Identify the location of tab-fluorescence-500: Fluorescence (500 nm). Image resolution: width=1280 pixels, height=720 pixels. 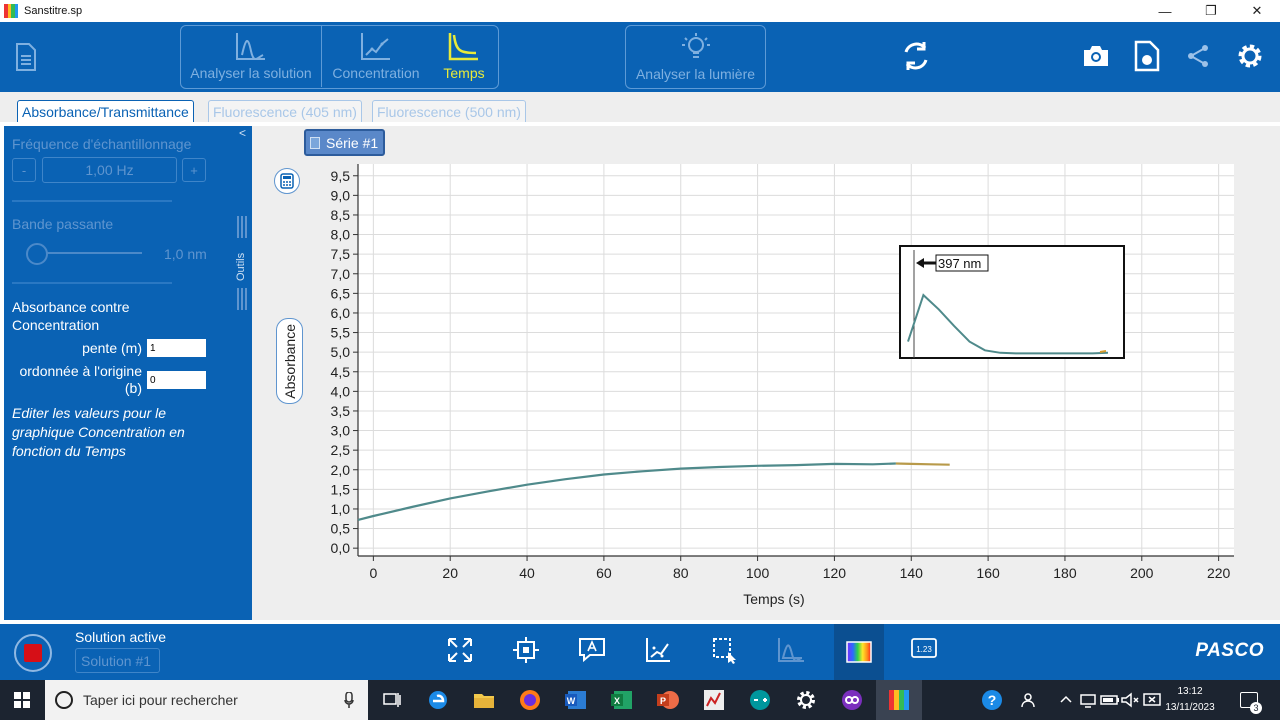
(449, 111).